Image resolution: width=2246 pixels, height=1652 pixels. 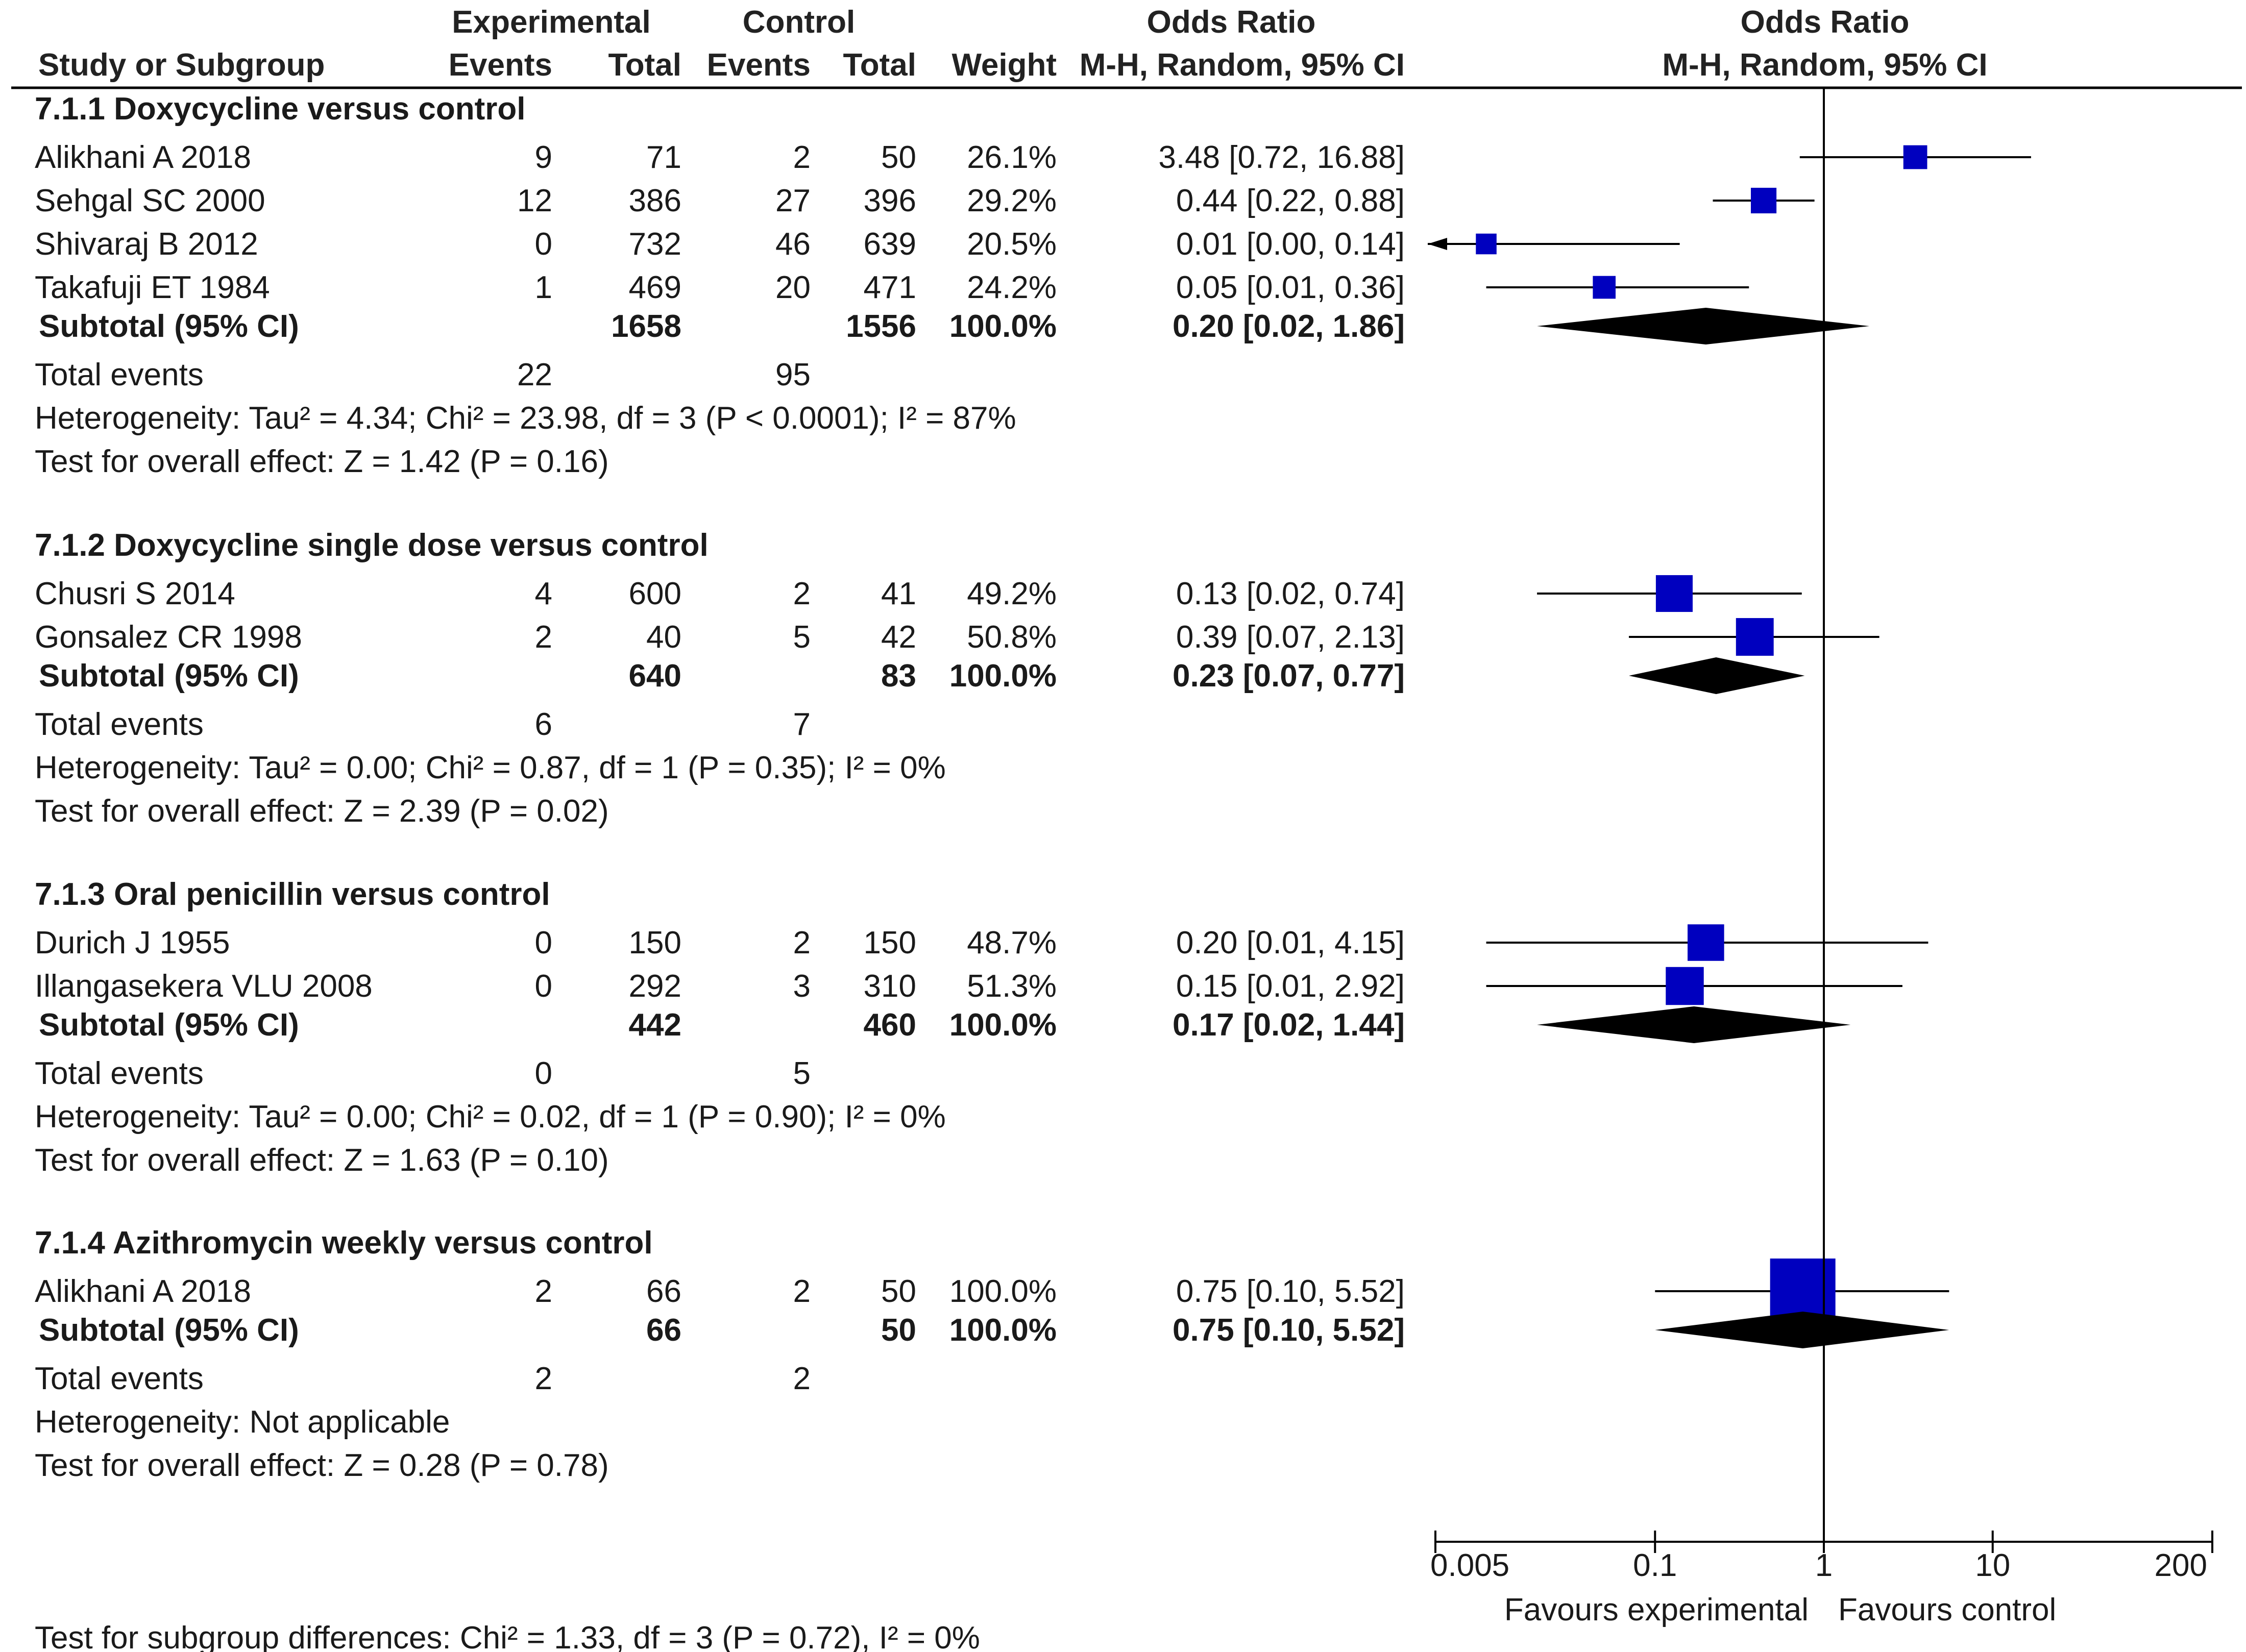 What do you see at coordinates (280, 109) in the screenshot?
I see `subgroup-title: 7.1.1 Doxycycline versus control` at bounding box center [280, 109].